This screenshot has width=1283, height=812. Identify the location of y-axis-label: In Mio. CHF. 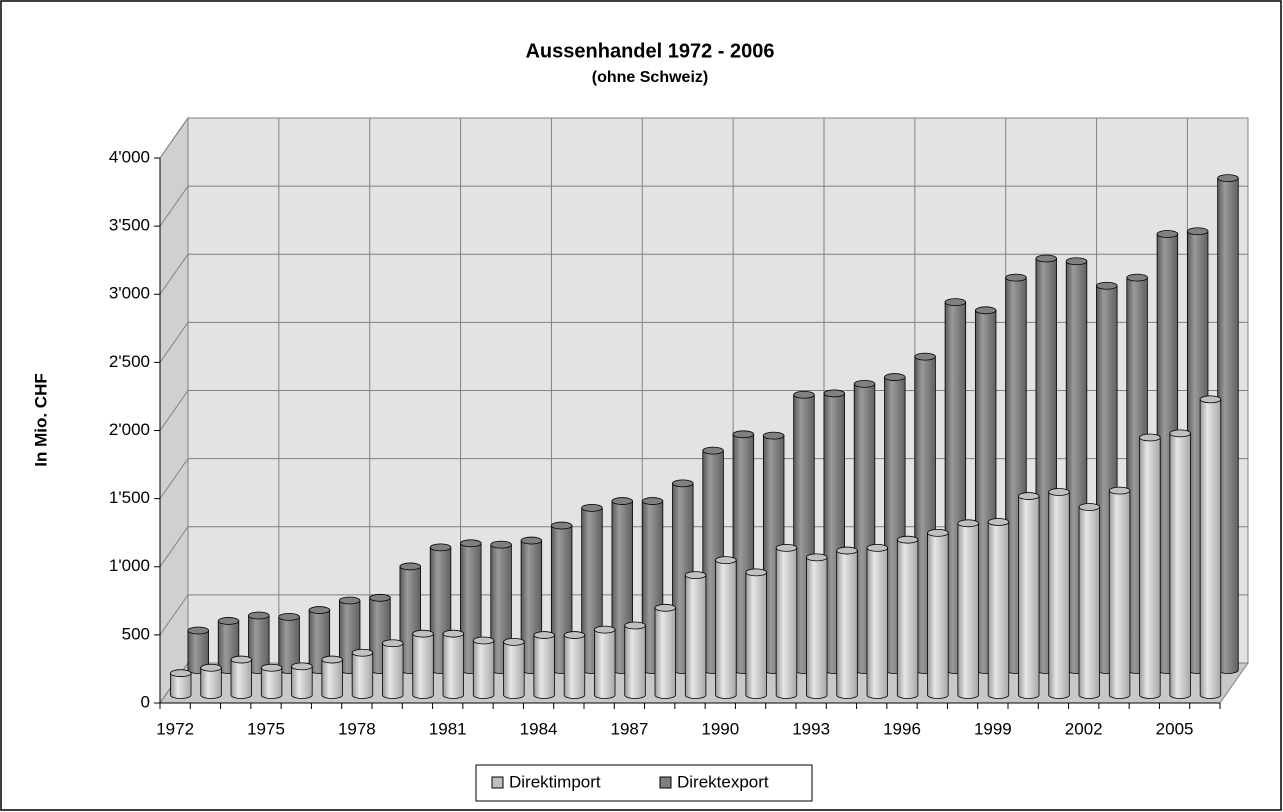
(40, 419).